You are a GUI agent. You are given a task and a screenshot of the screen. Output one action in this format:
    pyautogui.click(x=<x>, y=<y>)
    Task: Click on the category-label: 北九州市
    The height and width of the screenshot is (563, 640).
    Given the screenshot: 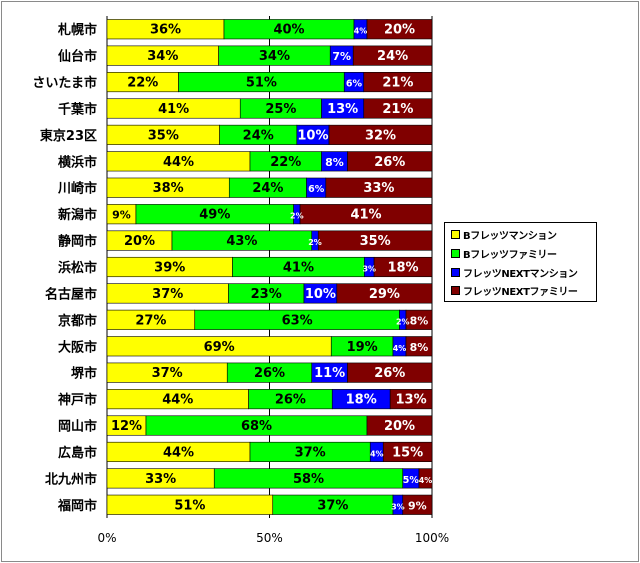 What is the action you would take?
    pyautogui.click(x=71, y=479)
    